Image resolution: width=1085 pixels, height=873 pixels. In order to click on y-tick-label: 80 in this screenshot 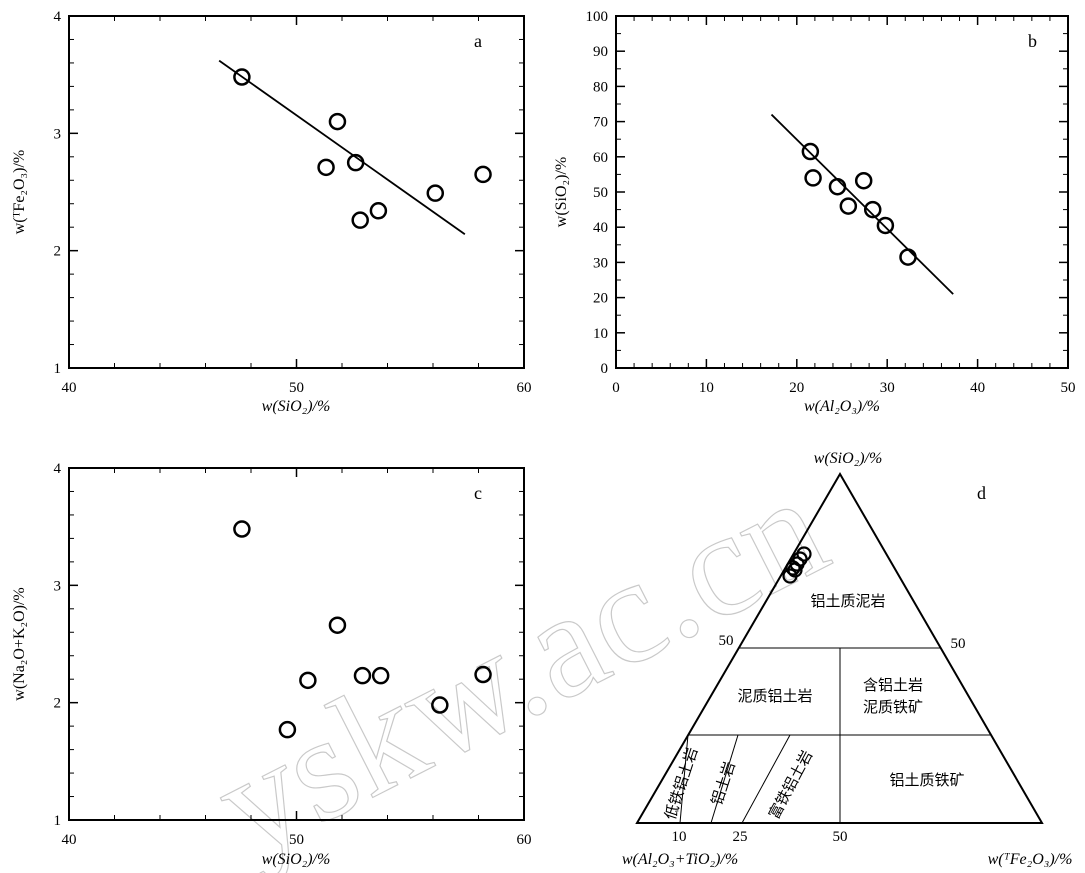, I will do `click(600, 87)`.